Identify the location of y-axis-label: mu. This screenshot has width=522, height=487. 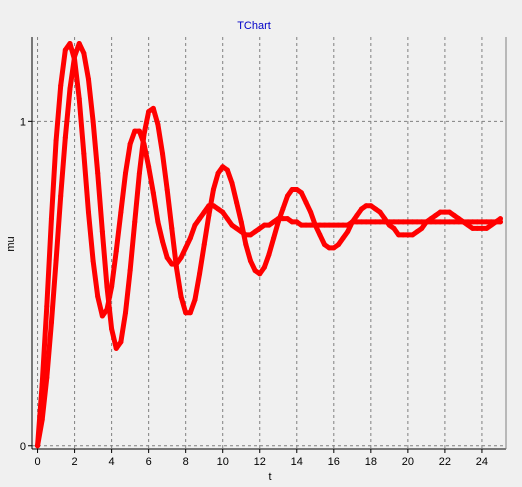
(11, 243).